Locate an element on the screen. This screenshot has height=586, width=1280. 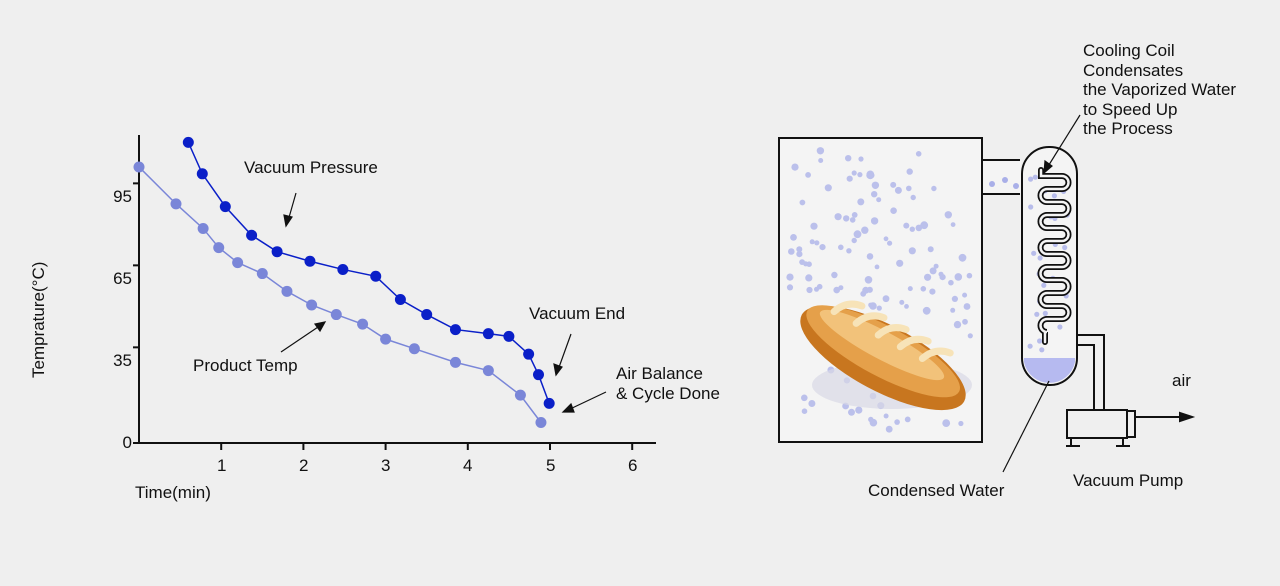
air-balance-arrow is located at coordinates (587, 401).